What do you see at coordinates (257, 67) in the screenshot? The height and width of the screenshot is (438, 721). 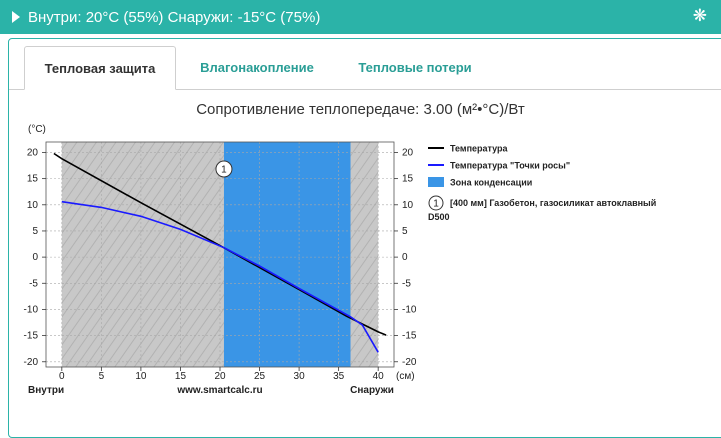 I see `tab-moisture-accumulation: Влагонакопление` at bounding box center [257, 67].